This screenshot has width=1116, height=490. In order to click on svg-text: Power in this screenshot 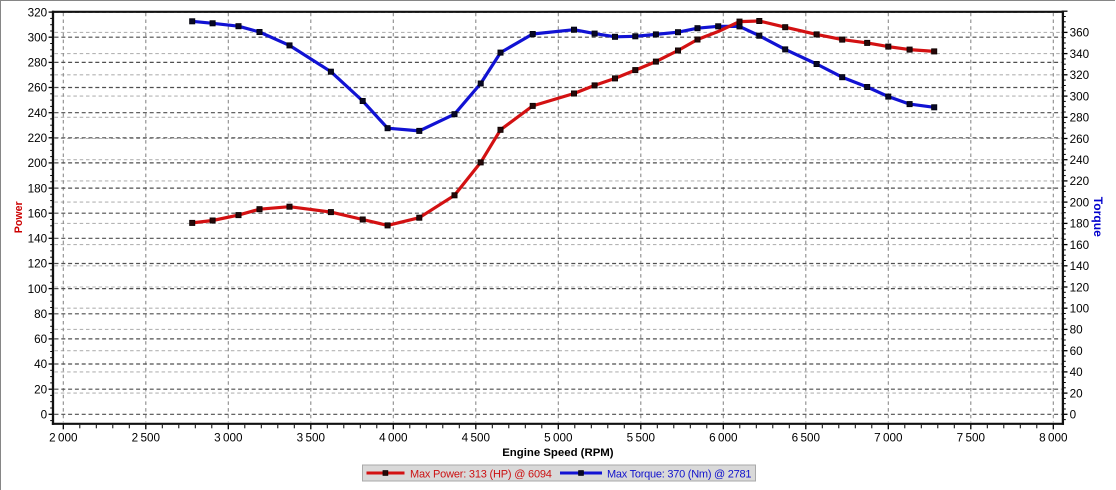, I will do `click(19, 217)`.